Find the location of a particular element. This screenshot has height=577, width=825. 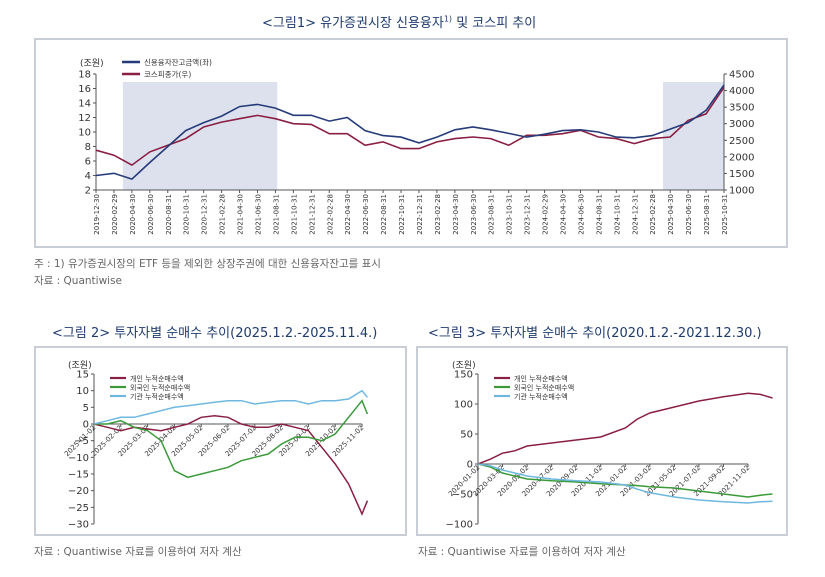

left-axis-unit: (조원) is located at coordinates (92, 63).